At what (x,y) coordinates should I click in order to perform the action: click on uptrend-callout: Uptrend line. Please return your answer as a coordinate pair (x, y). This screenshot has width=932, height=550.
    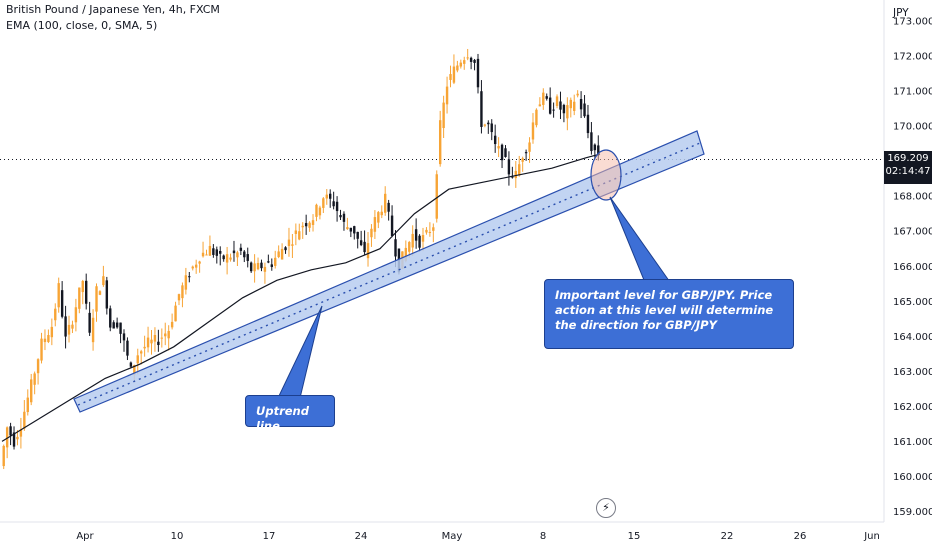
    Looking at the image, I should click on (290, 414).